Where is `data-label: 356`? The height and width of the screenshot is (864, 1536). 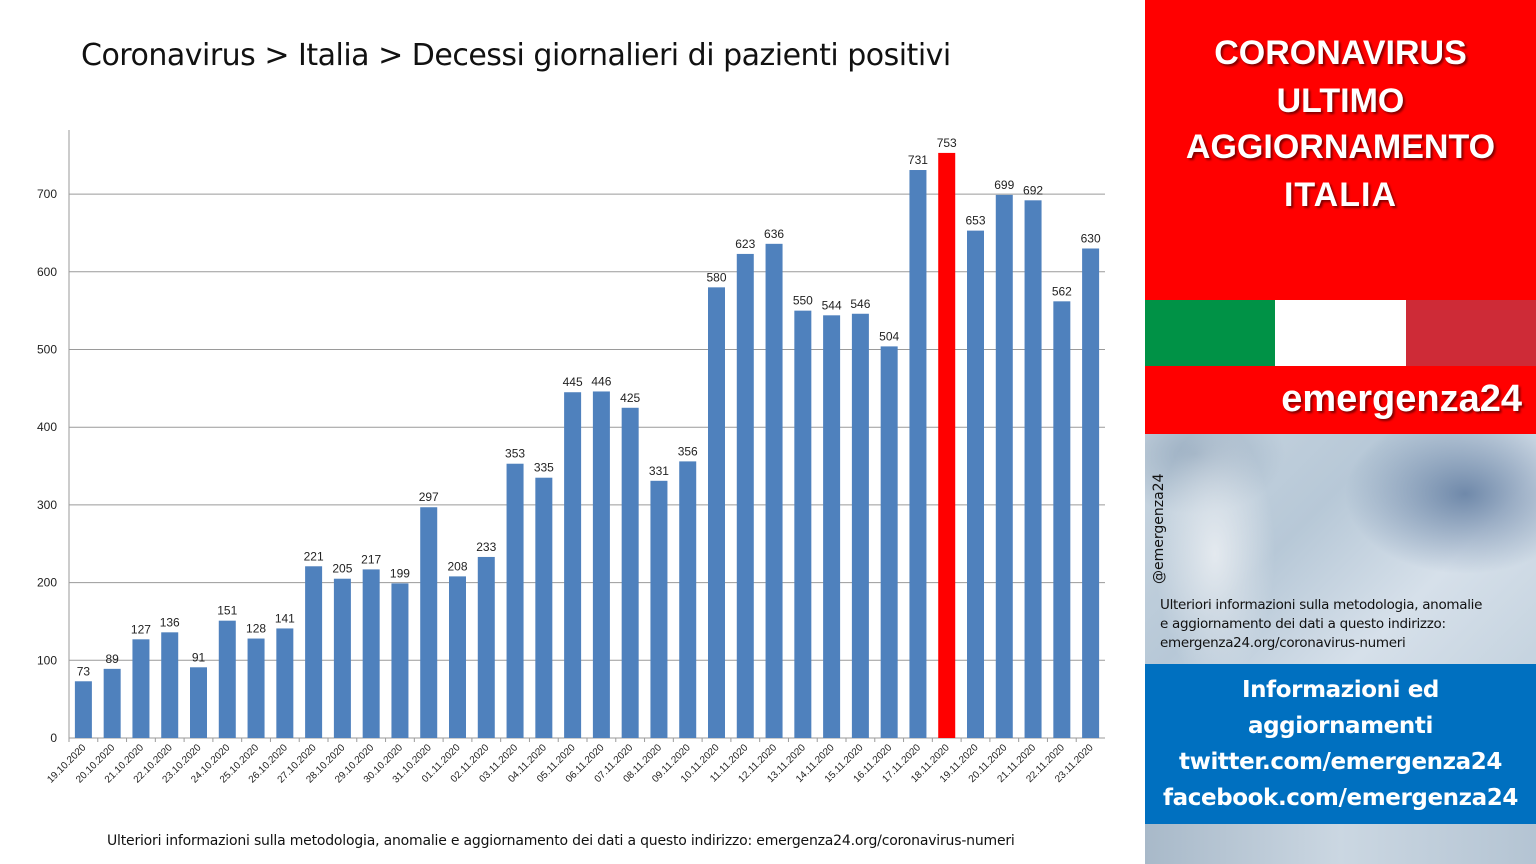 data-label: 356 is located at coordinates (688, 451).